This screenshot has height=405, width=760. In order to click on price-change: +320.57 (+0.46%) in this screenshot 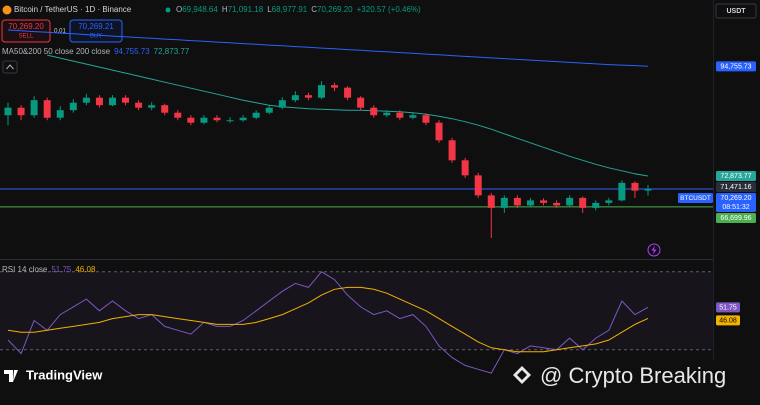, I will do `click(389, 9)`.